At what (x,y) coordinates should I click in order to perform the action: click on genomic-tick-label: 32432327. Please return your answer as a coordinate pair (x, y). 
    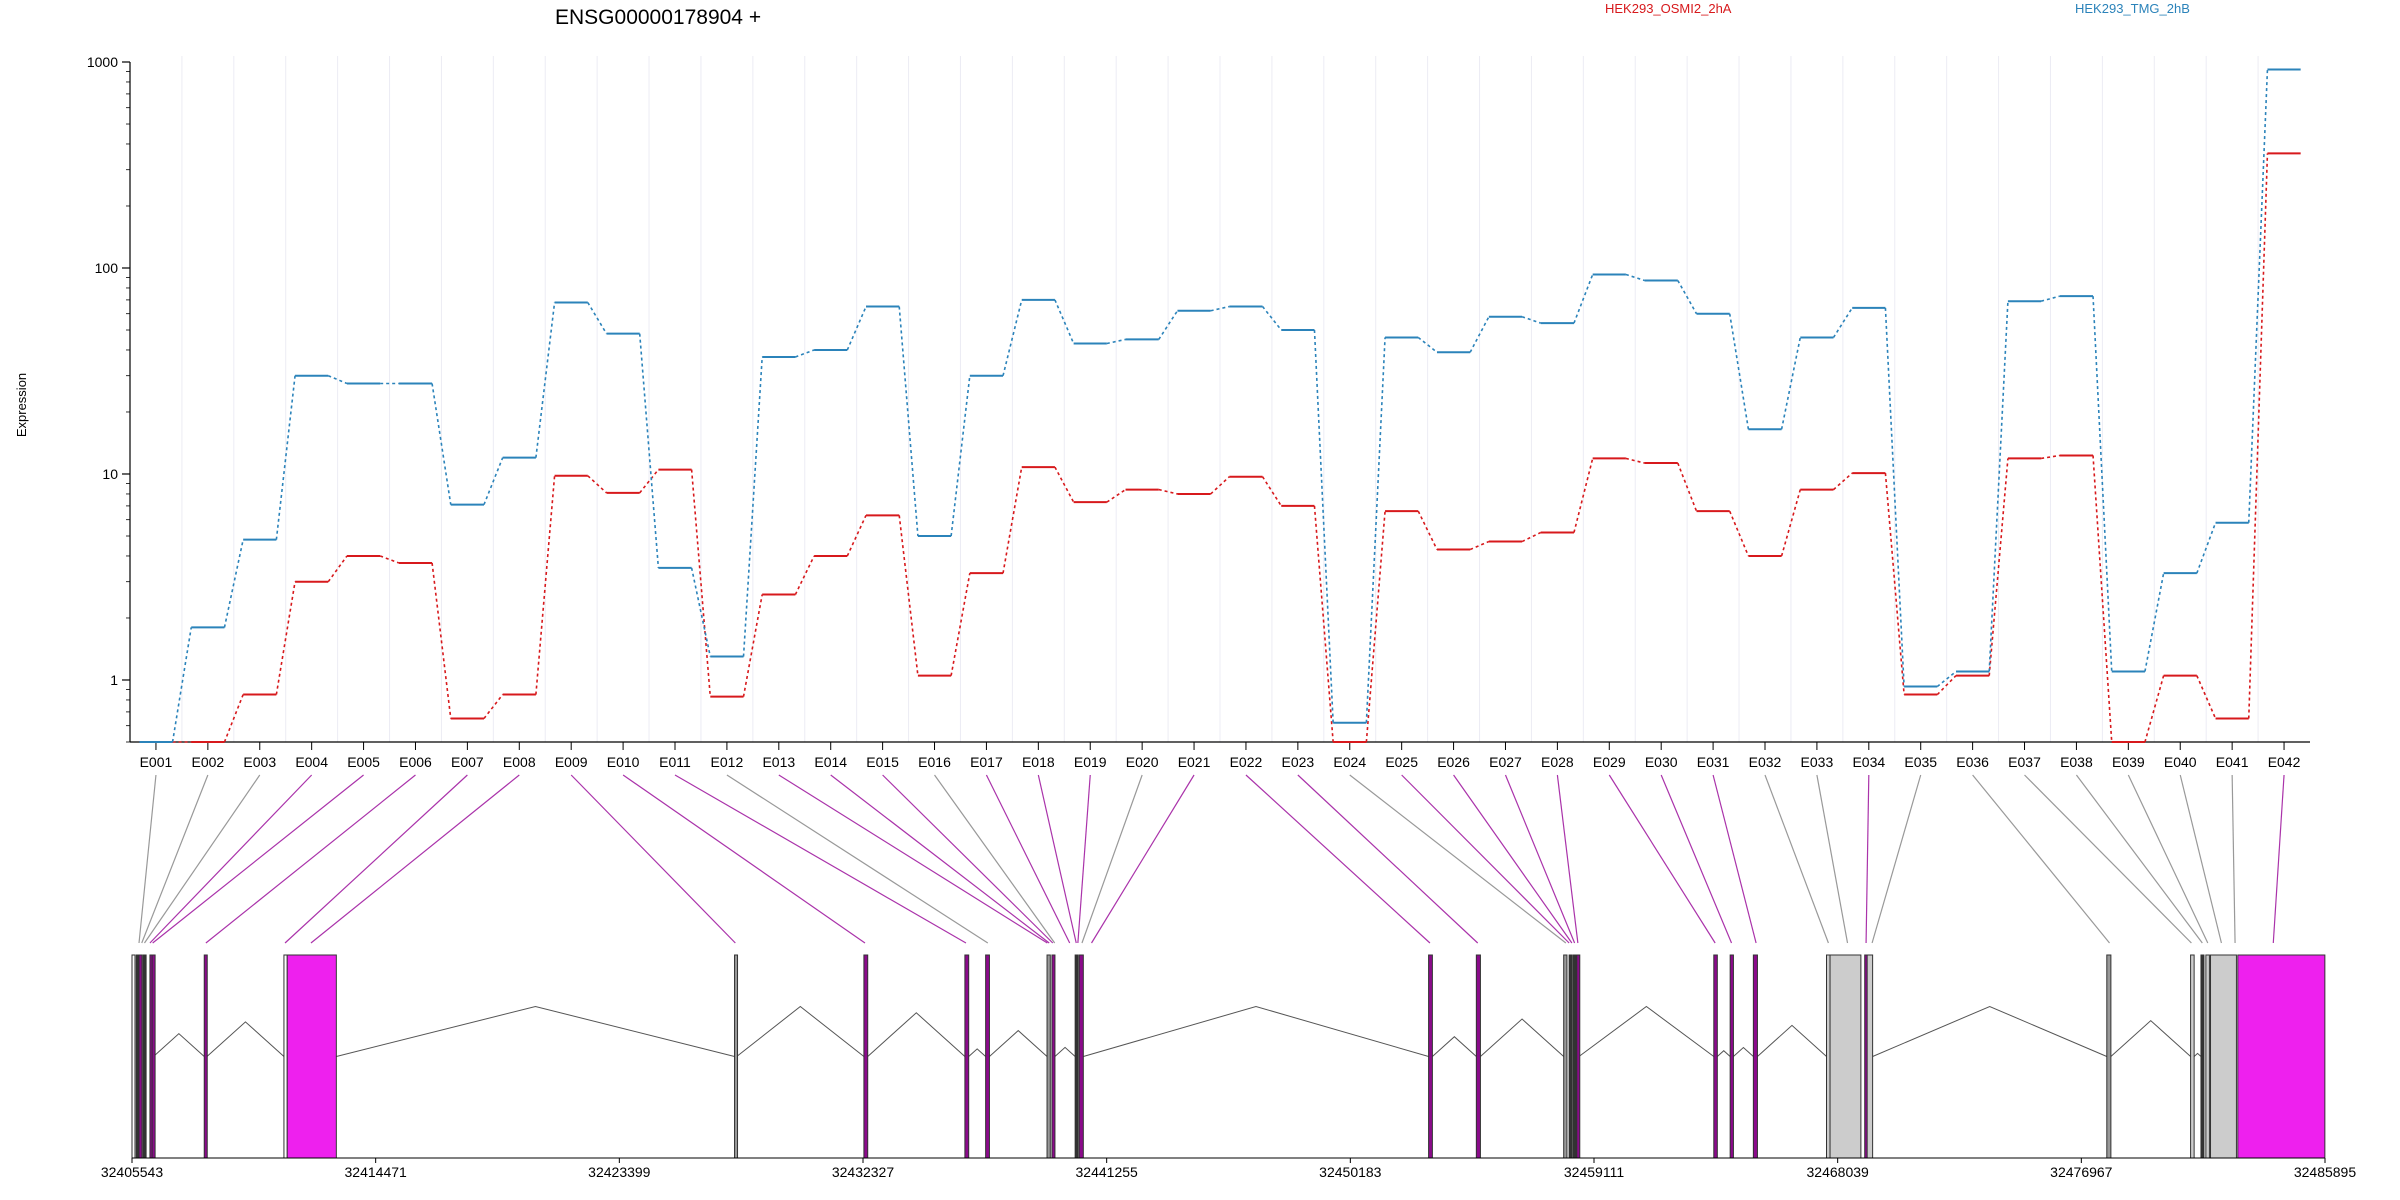
    Looking at the image, I should click on (863, 1172).